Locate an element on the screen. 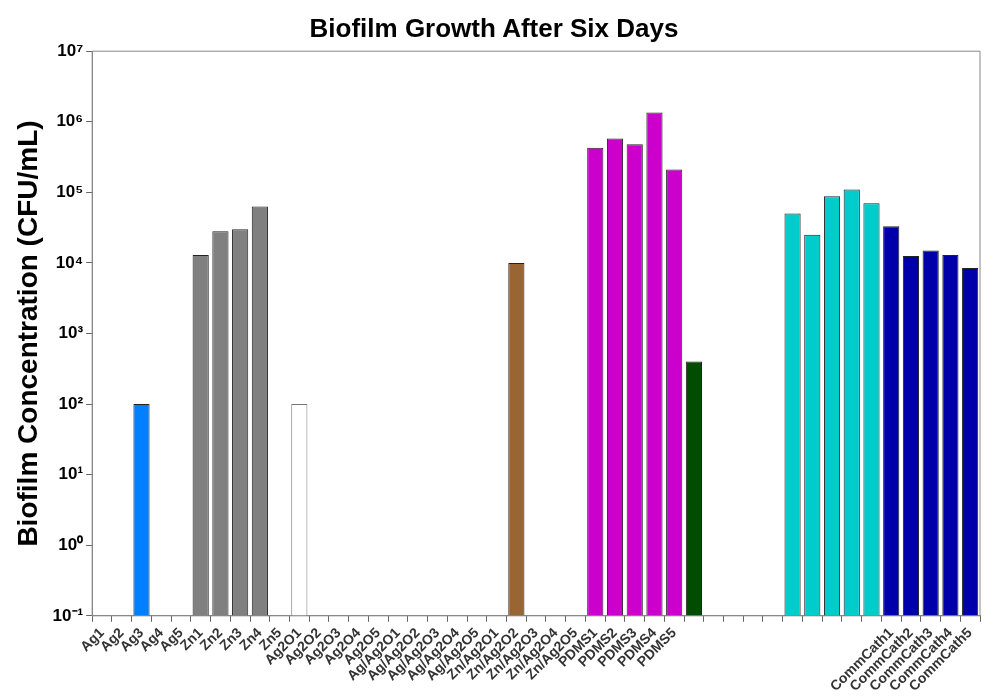  y-tick-label: 10¹ is located at coordinates (71, 474).